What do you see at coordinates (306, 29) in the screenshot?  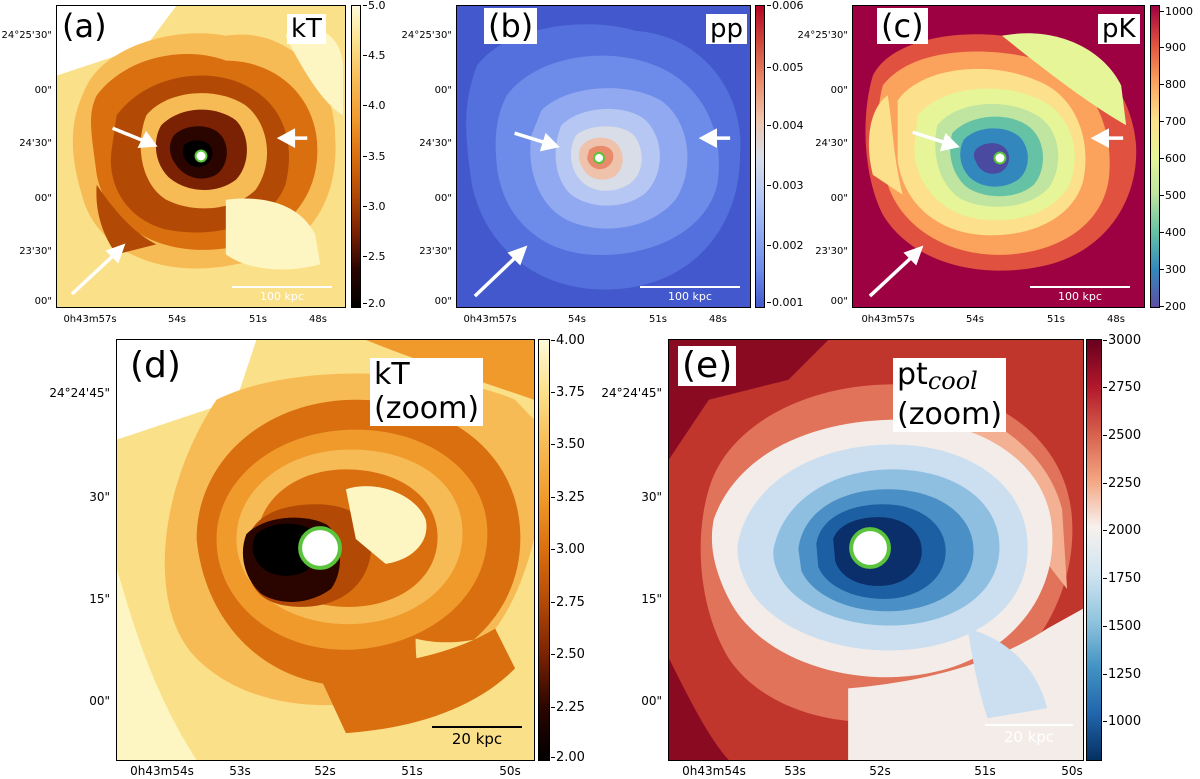 I see `panel-a-quantity: kT` at bounding box center [306, 29].